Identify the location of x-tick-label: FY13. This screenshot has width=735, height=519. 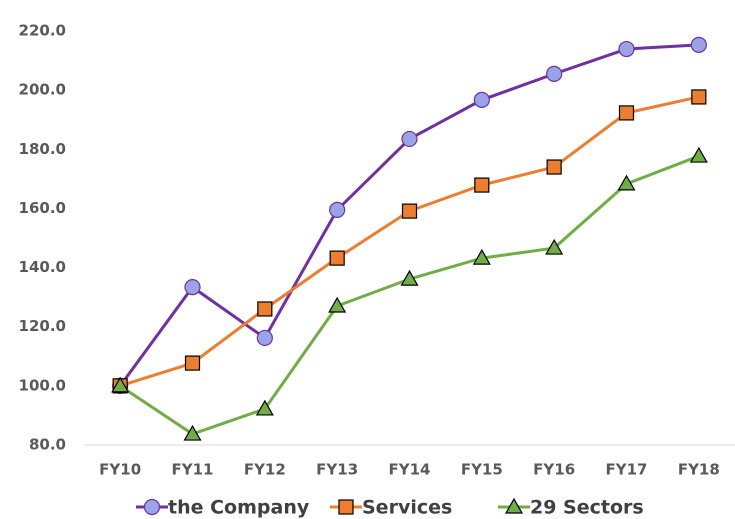
(337, 470).